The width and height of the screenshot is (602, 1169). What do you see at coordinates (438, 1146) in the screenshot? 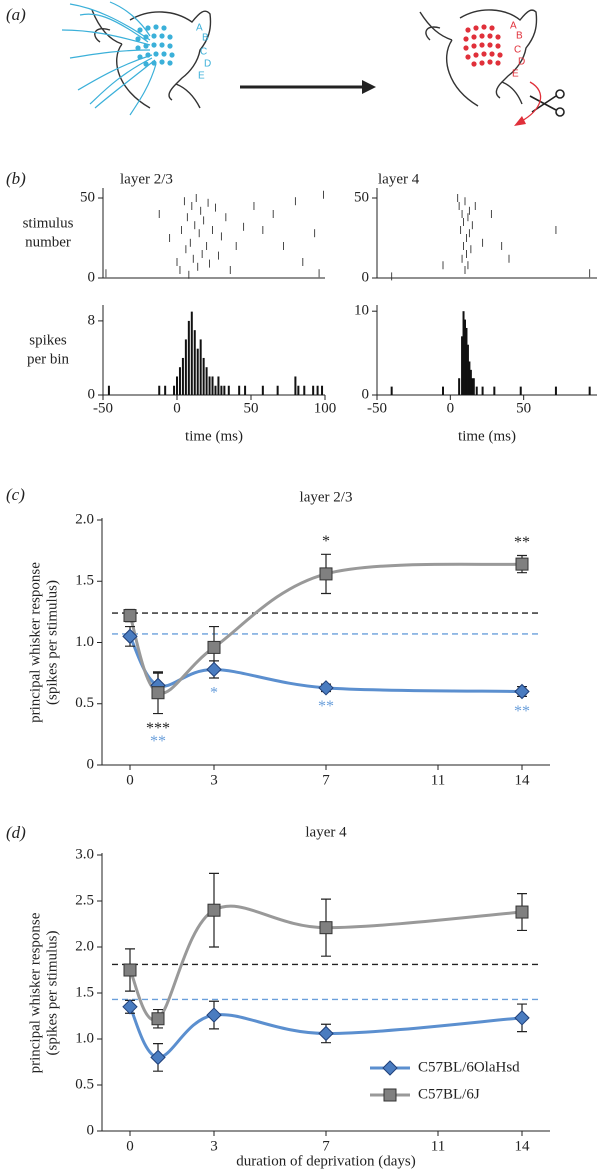
I see `x-tick-label: 11` at bounding box center [438, 1146].